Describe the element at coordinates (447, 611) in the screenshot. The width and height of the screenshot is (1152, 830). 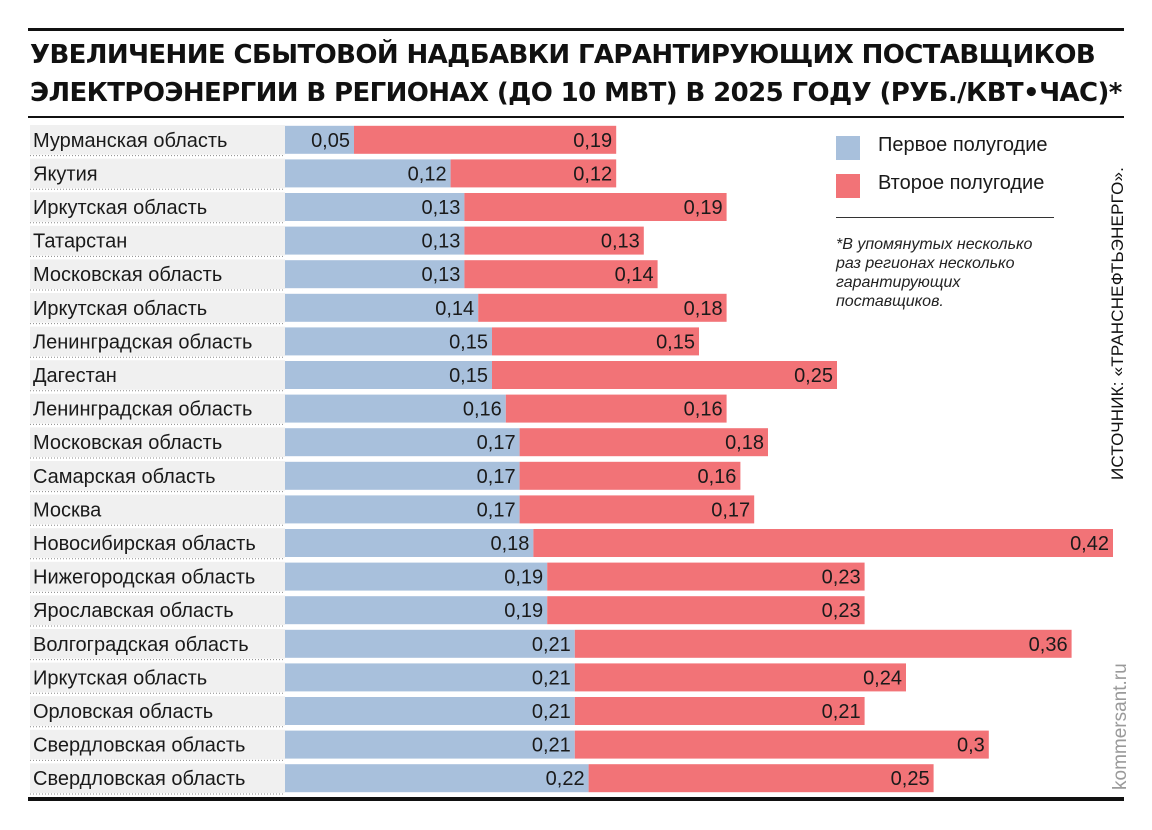
I see `chart-row: Ярославская область 0,19 0,23` at that location.